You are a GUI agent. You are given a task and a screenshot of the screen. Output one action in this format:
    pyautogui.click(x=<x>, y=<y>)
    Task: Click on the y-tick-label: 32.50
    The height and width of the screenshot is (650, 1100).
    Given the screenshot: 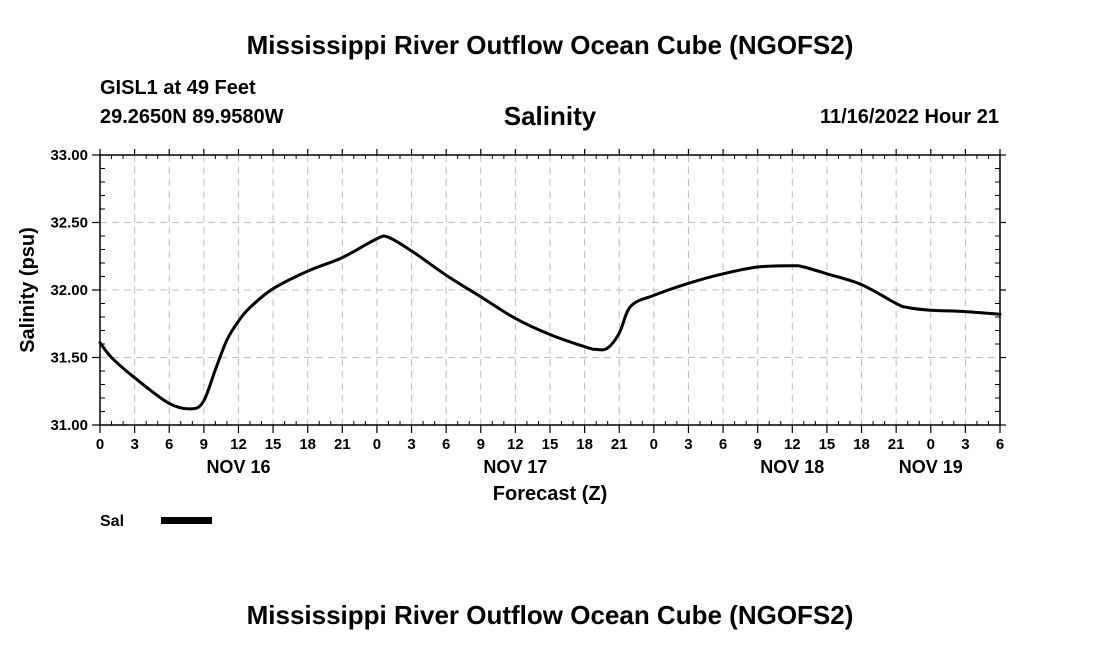 What is the action you would take?
    pyautogui.click(x=69, y=223)
    